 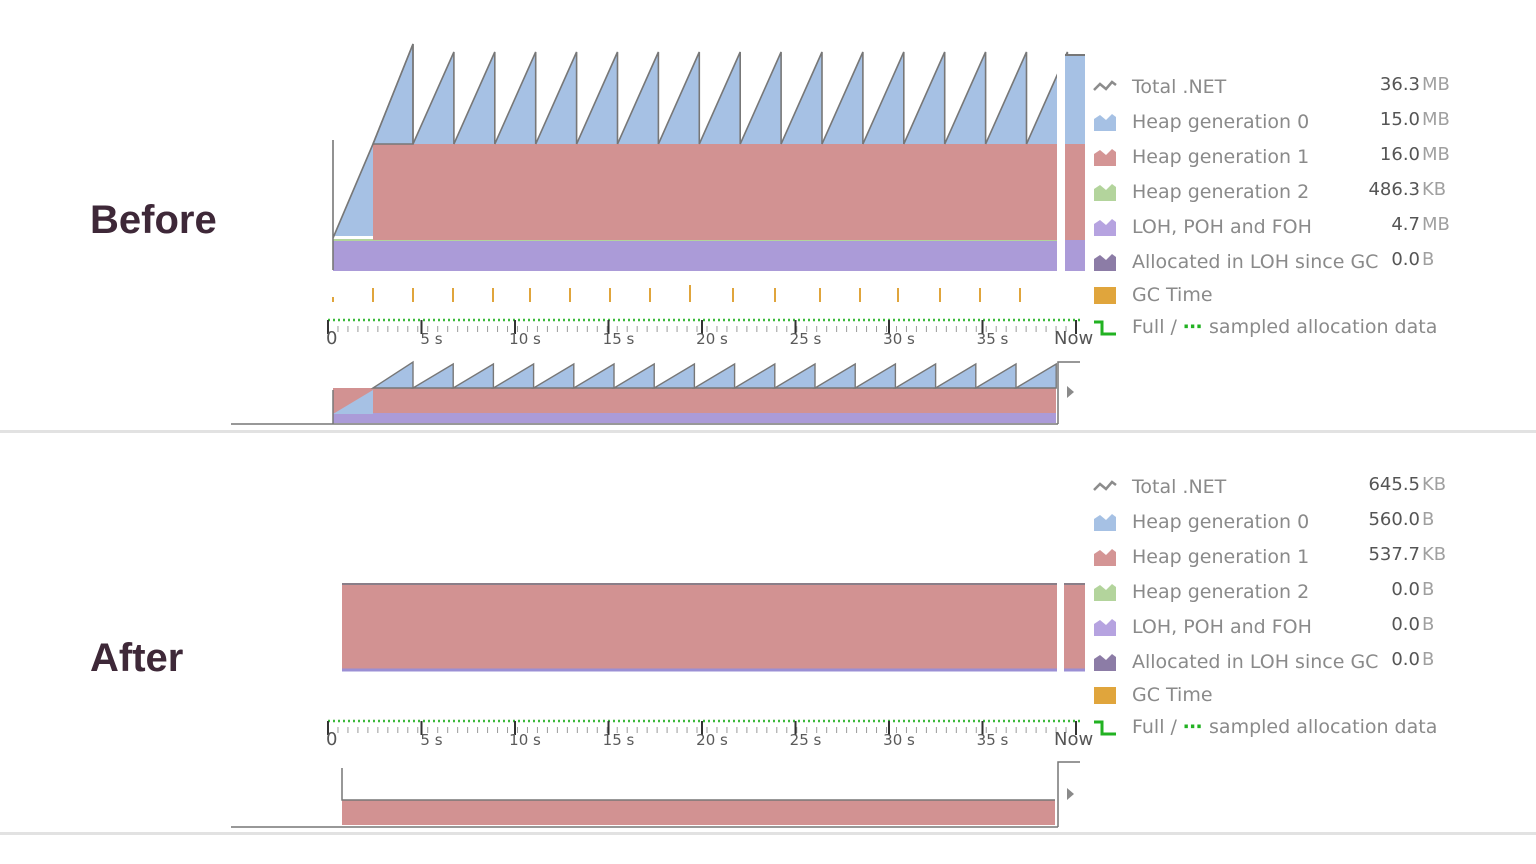 What do you see at coordinates (1434, 189) in the screenshot?
I see `legend-unit: KB` at bounding box center [1434, 189].